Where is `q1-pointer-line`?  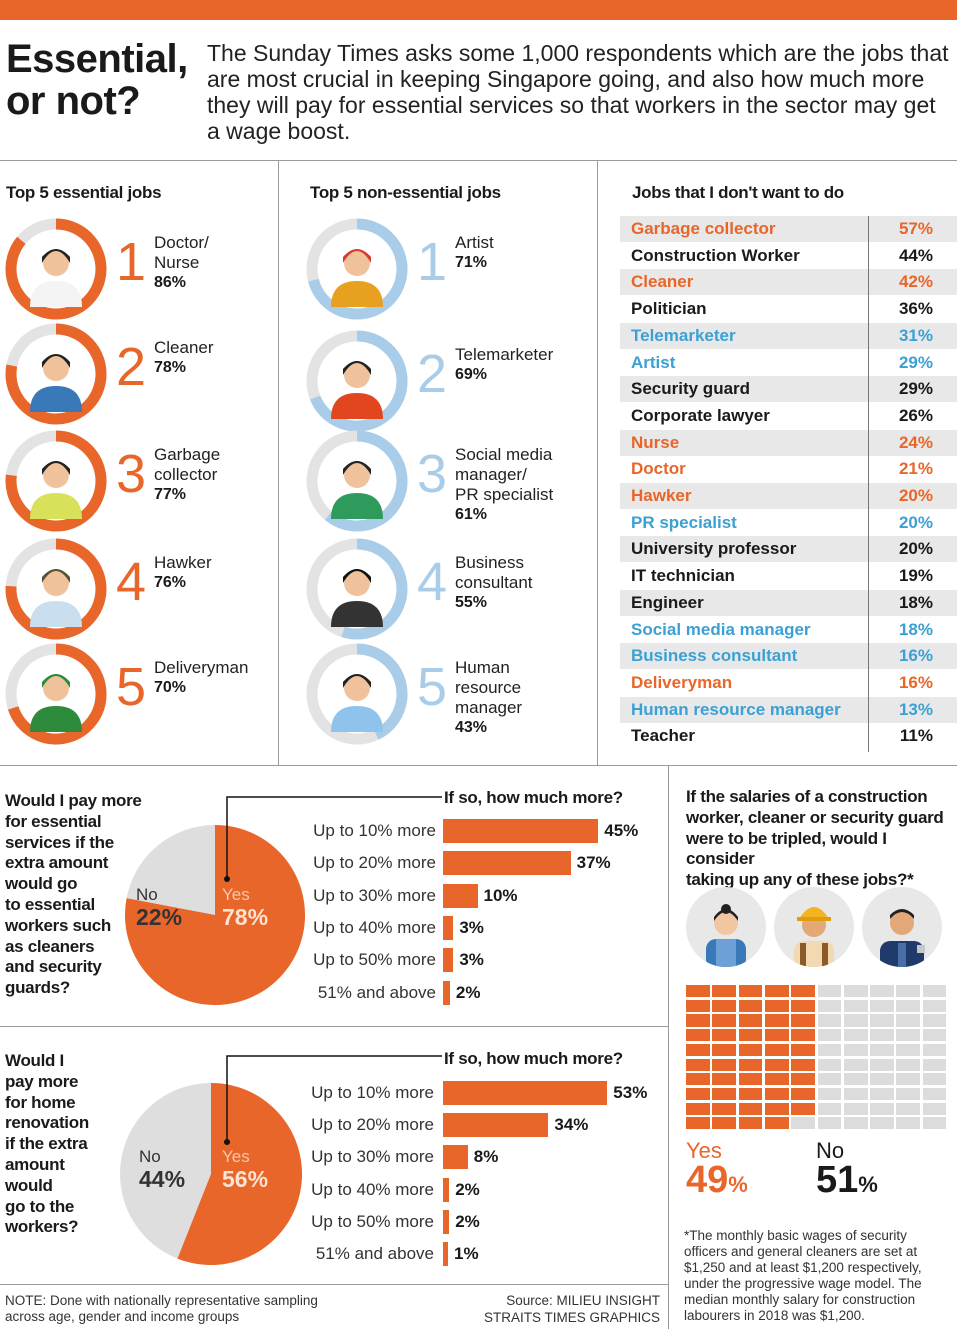 q1-pointer-line is located at coordinates (333, 839).